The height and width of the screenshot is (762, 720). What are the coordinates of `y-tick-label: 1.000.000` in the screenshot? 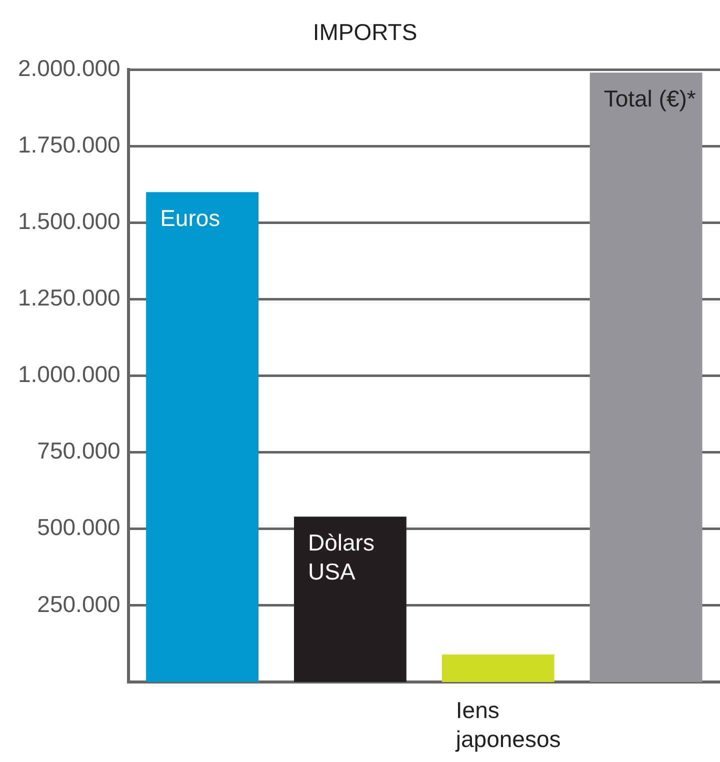 It's located at (69, 374).